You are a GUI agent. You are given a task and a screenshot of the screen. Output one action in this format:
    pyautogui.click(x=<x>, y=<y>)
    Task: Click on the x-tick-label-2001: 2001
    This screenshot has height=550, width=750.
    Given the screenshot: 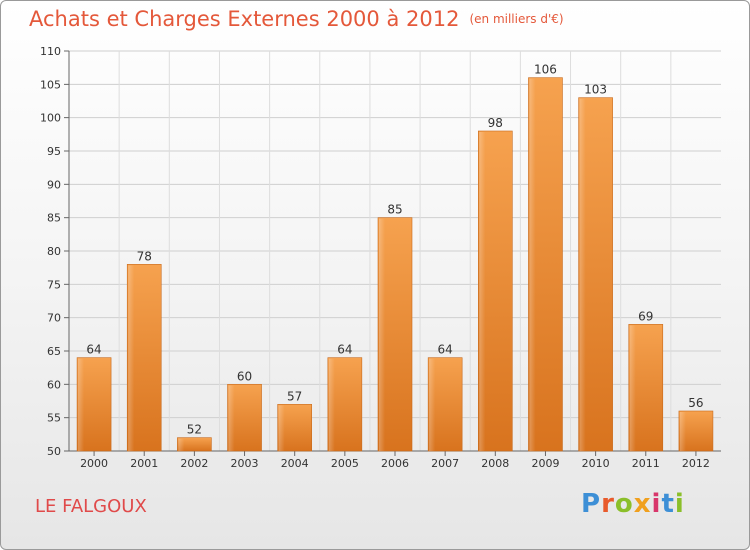 What is the action you would take?
    pyautogui.click(x=144, y=463)
    